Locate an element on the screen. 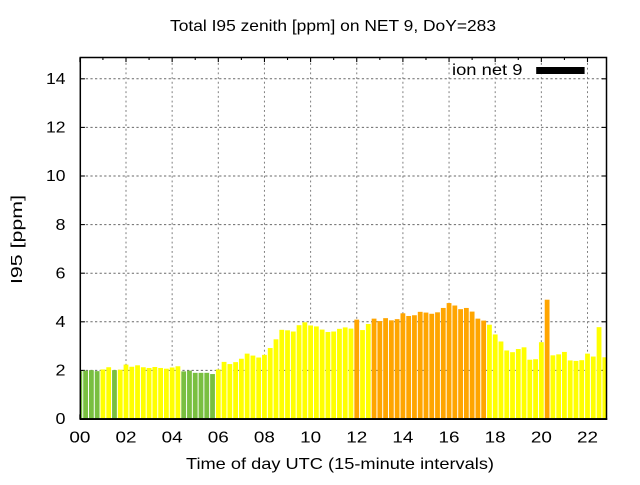  svg-text:Total I95 zenith [ppm] on NET: Total I95 zenith [ppm] on NET 9, DoY=283 is located at coordinates (333, 26).